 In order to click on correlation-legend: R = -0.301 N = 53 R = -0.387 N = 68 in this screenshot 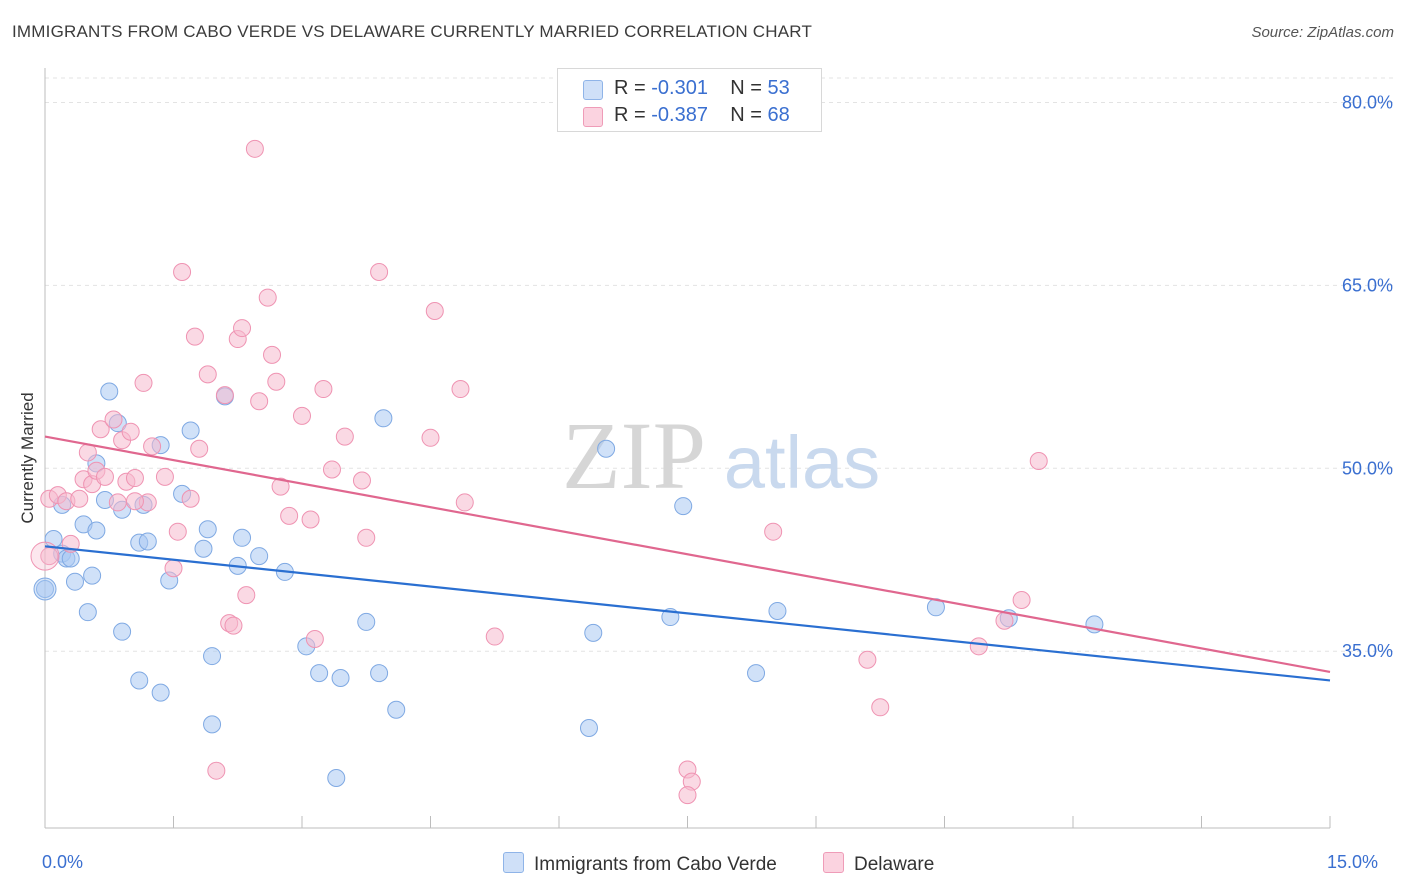, I will do `click(689, 100)`.